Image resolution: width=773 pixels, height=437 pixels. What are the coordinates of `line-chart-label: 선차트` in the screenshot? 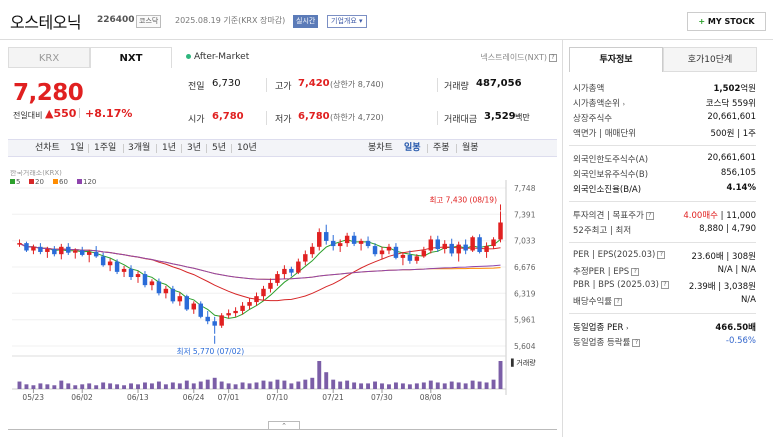 It's located at (47, 148).